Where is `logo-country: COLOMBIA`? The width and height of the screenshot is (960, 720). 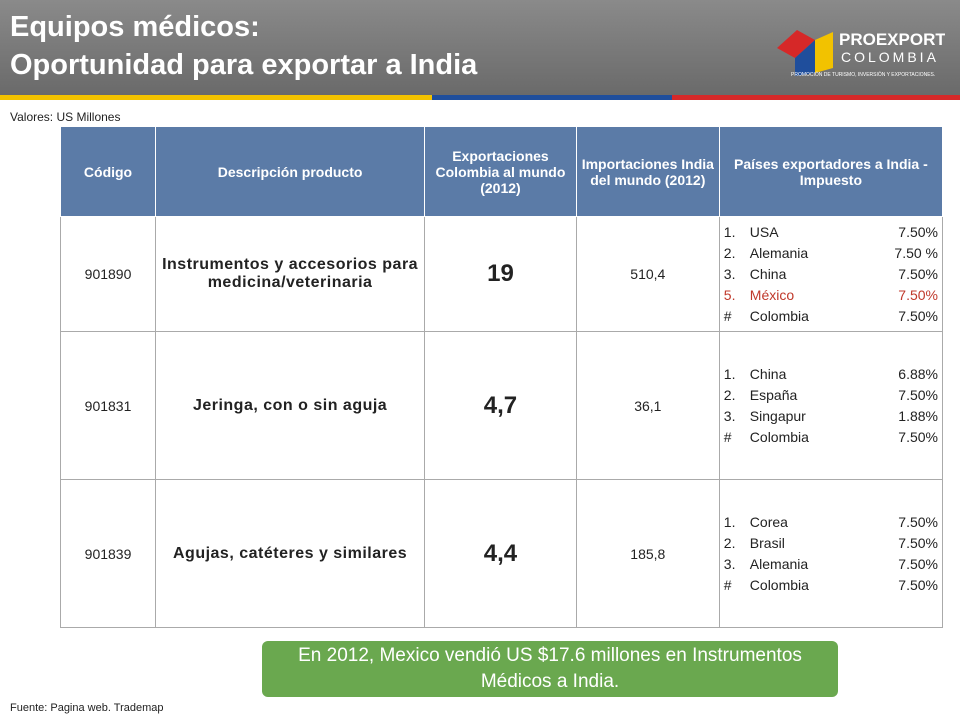
logo-country: COLOMBIA is located at coordinates (890, 57).